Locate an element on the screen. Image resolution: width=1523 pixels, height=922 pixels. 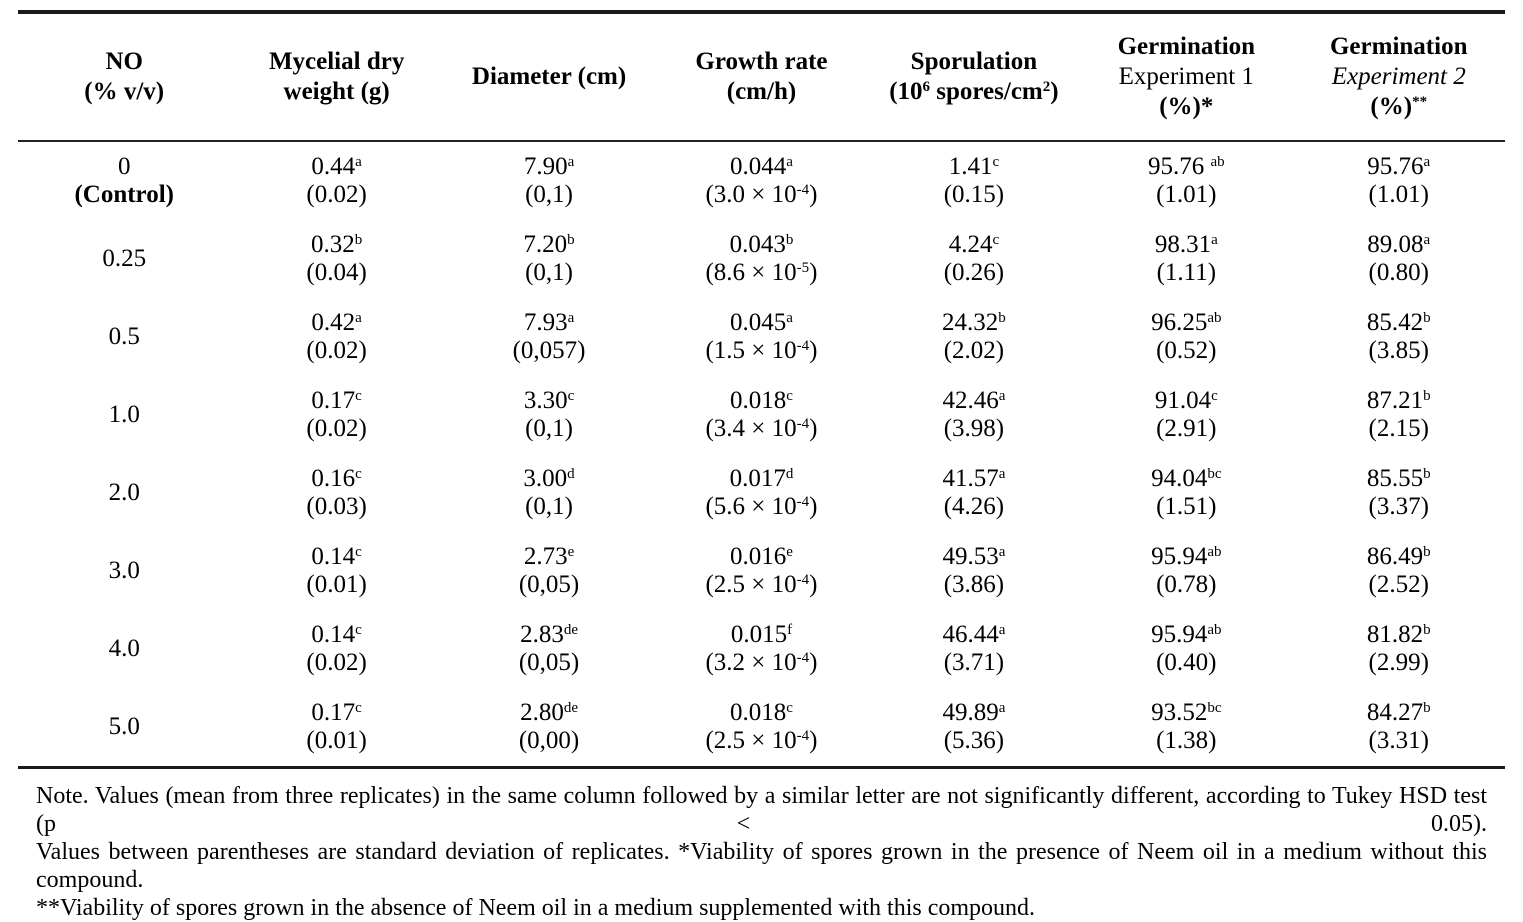
text-segment: 0.32 is located at coordinates (333, 244).